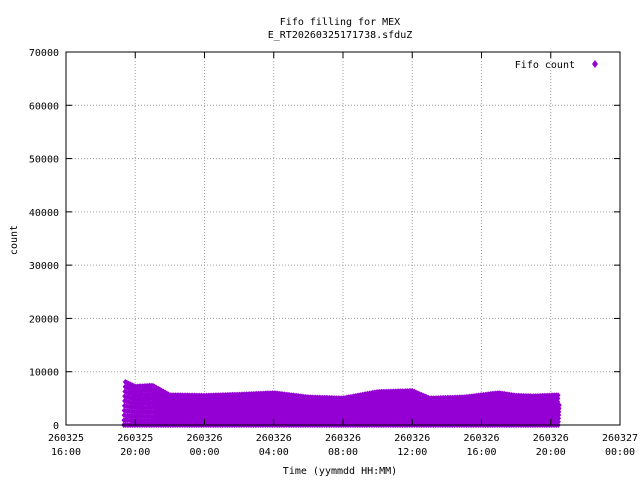  I want to click on x-tick-label: 04:00, so click(274, 452).